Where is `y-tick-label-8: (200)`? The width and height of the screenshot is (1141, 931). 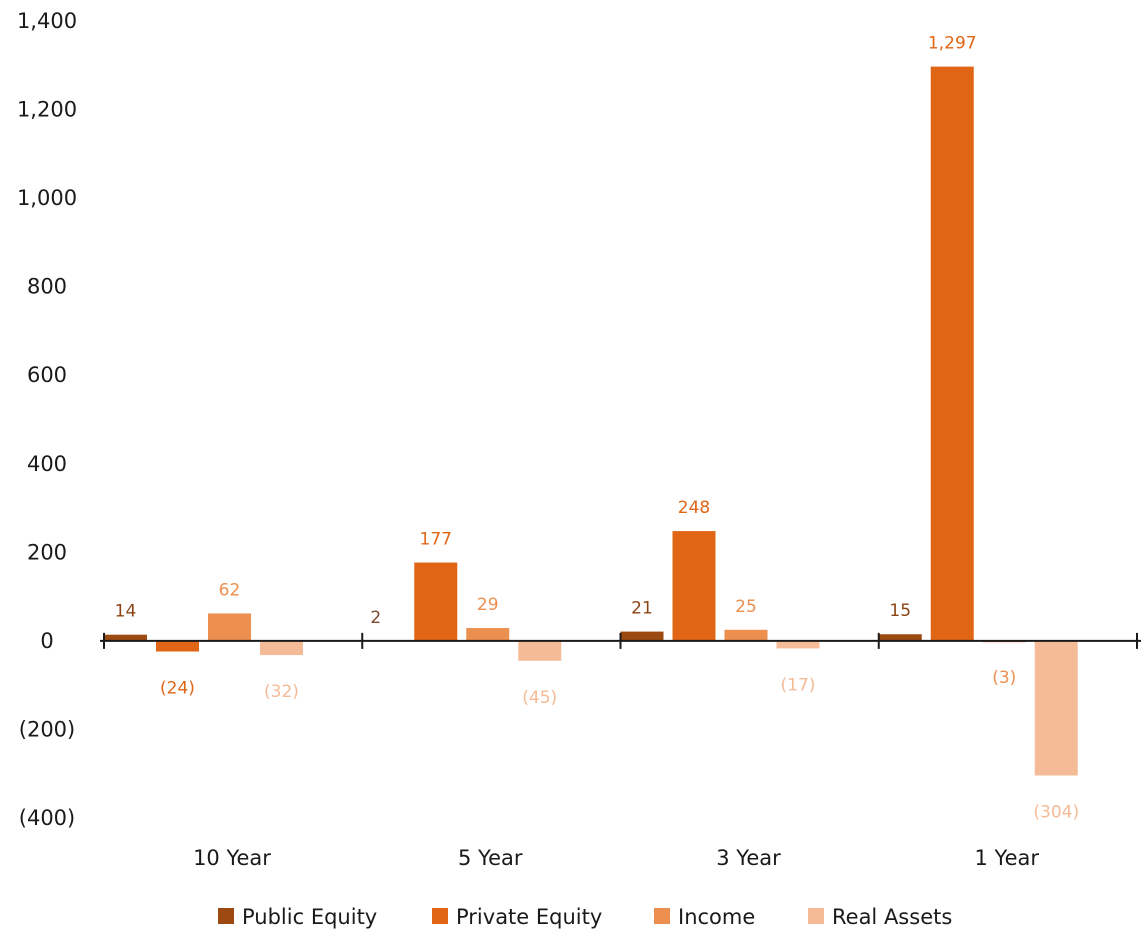
y-tick-label-8: (200) is located at coordinates (47, 729).